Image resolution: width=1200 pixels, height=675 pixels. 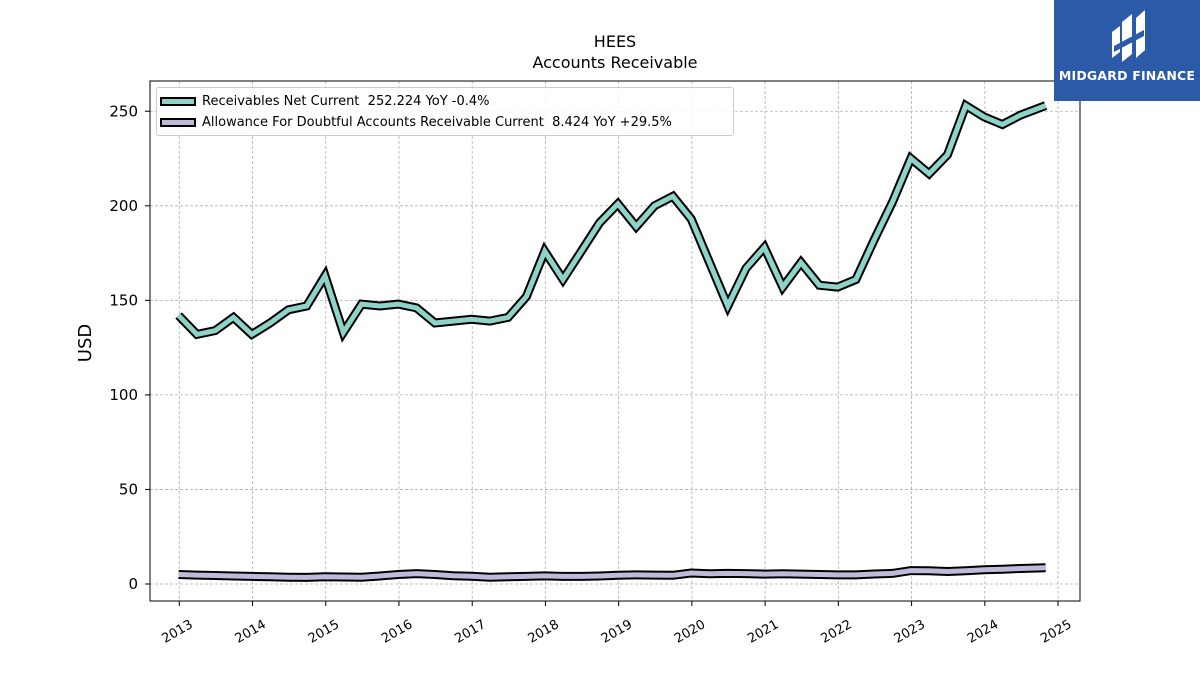 I want to click on x-tick-label: 2016, so click(x=397, y=632).